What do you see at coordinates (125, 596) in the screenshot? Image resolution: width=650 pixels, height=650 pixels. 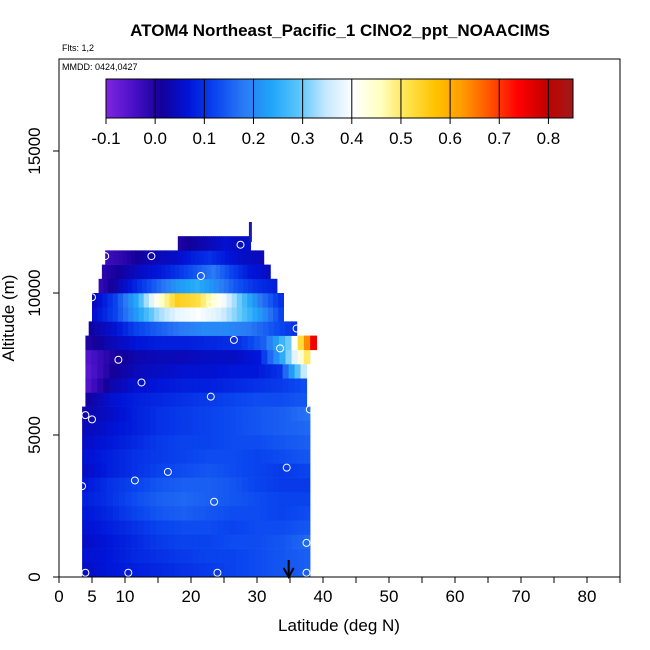 I see `x-tick-label: 10` at bounding box center [125, 596].